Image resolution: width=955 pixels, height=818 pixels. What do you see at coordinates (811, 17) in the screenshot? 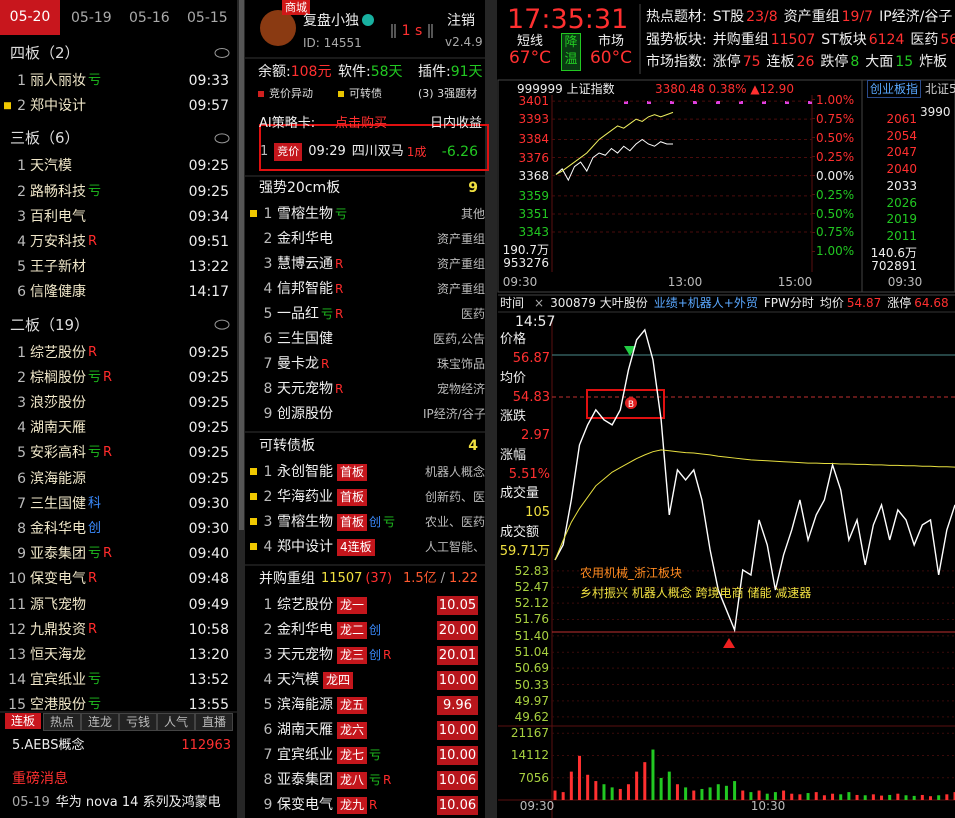
I see `summary-name: 资产重组` at bounding box center [811, 17].